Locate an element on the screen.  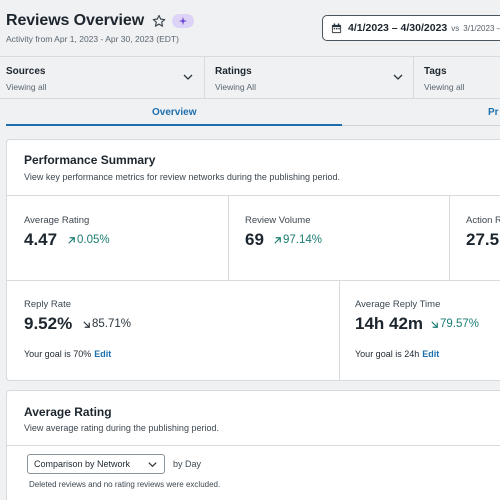
select-value: Comparison by Network is located at coordinates (82, 464).